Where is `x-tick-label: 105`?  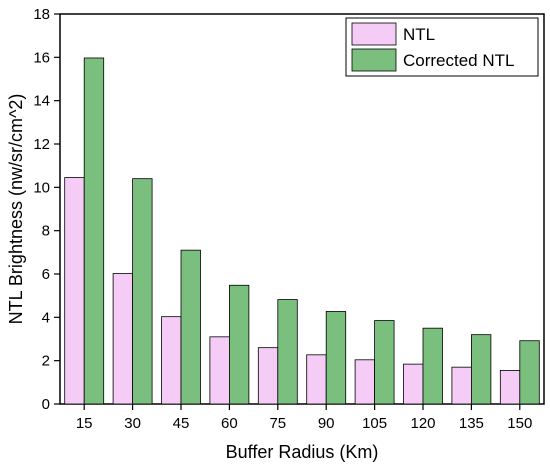
x-tick-label: 105 is located at coordinates (374, 423).